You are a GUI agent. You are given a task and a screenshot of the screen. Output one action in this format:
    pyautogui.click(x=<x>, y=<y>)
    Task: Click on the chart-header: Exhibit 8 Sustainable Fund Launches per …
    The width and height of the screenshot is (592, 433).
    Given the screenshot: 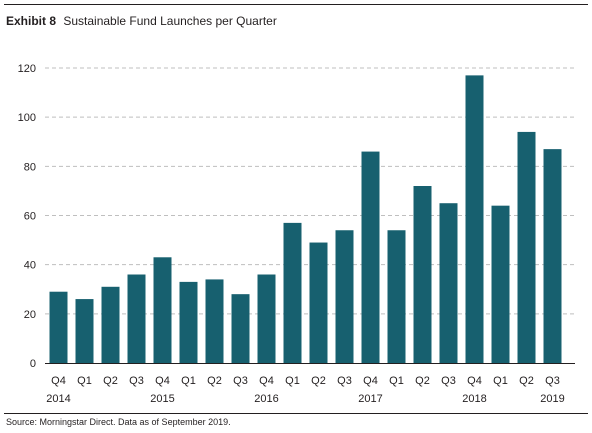 What is the action you would take?
    pyautogui.click(x=141, y=21)
    